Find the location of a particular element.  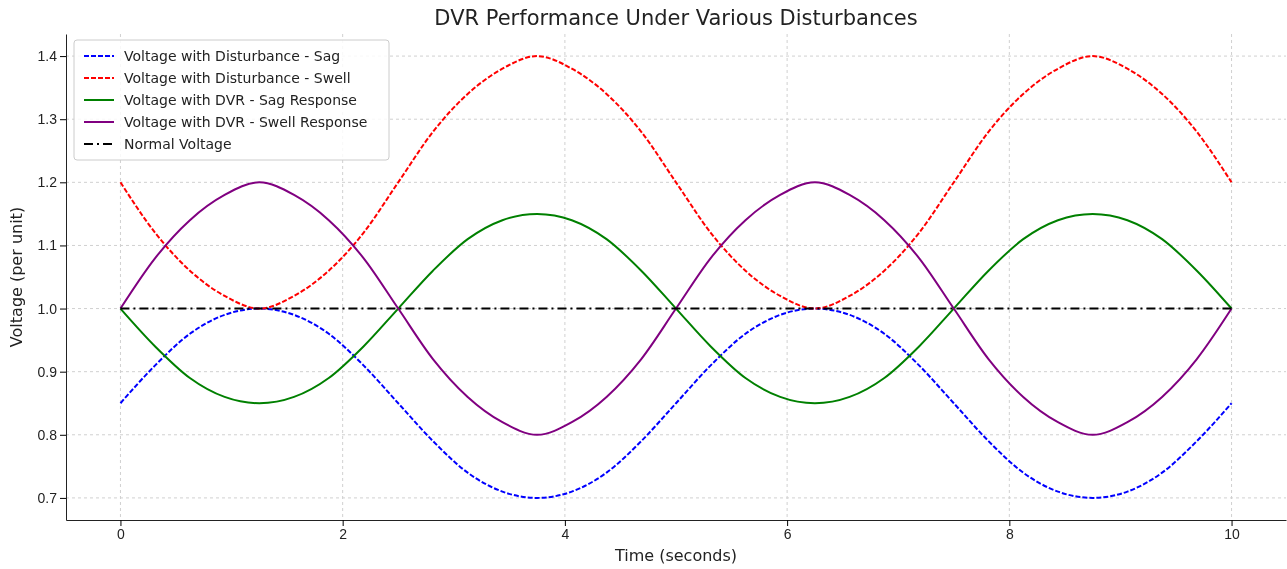

x-tick-label: 8 is located at coordinates (1009, 533).